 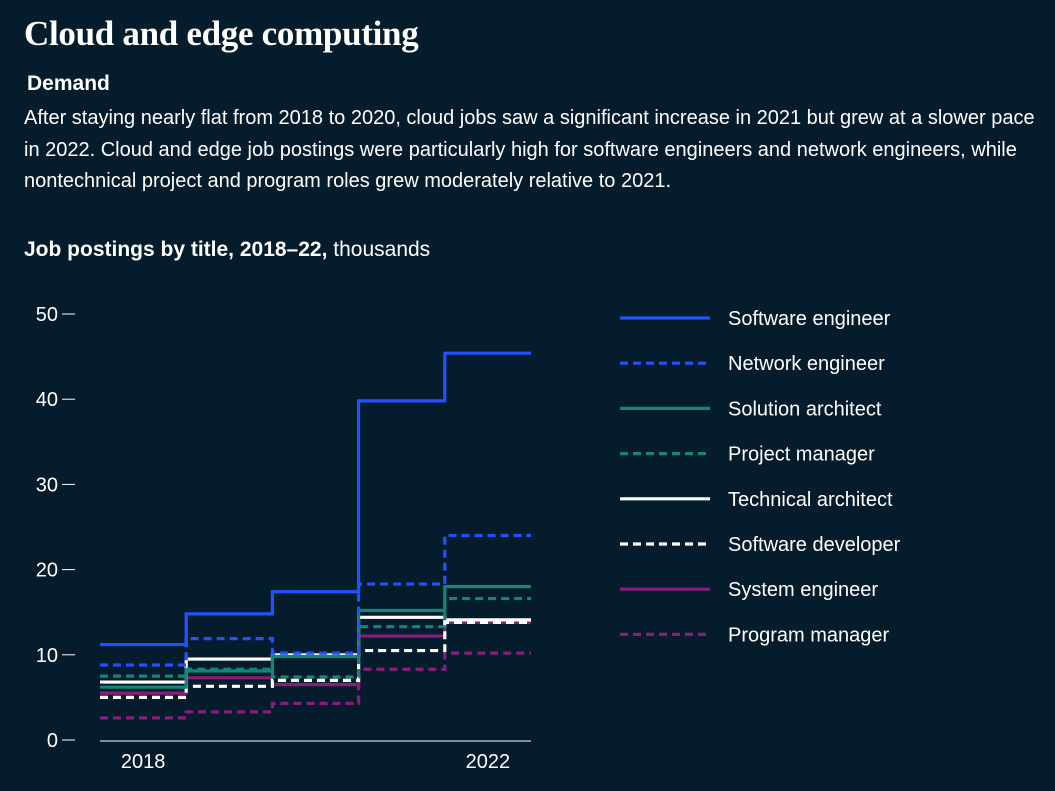 I want to click on legend-label: Software engineer, so click(x=809, y=319).